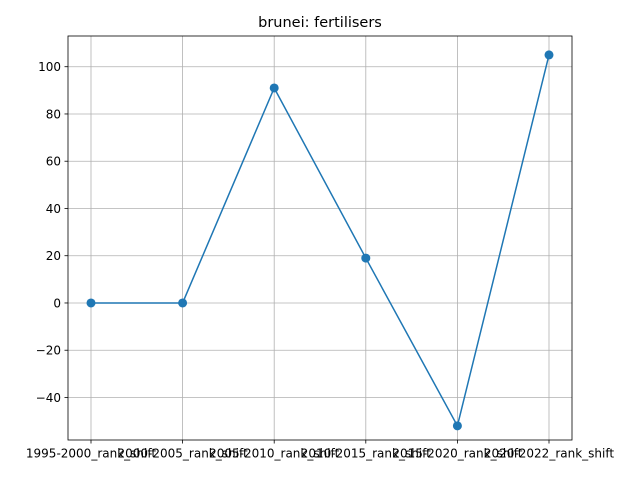 This screenshot has height=480, width=640. Describe the element at coordinates (549, 454) in the screenshot. I see `x-tick-label: 2020-2022_rank_shift` at that location.